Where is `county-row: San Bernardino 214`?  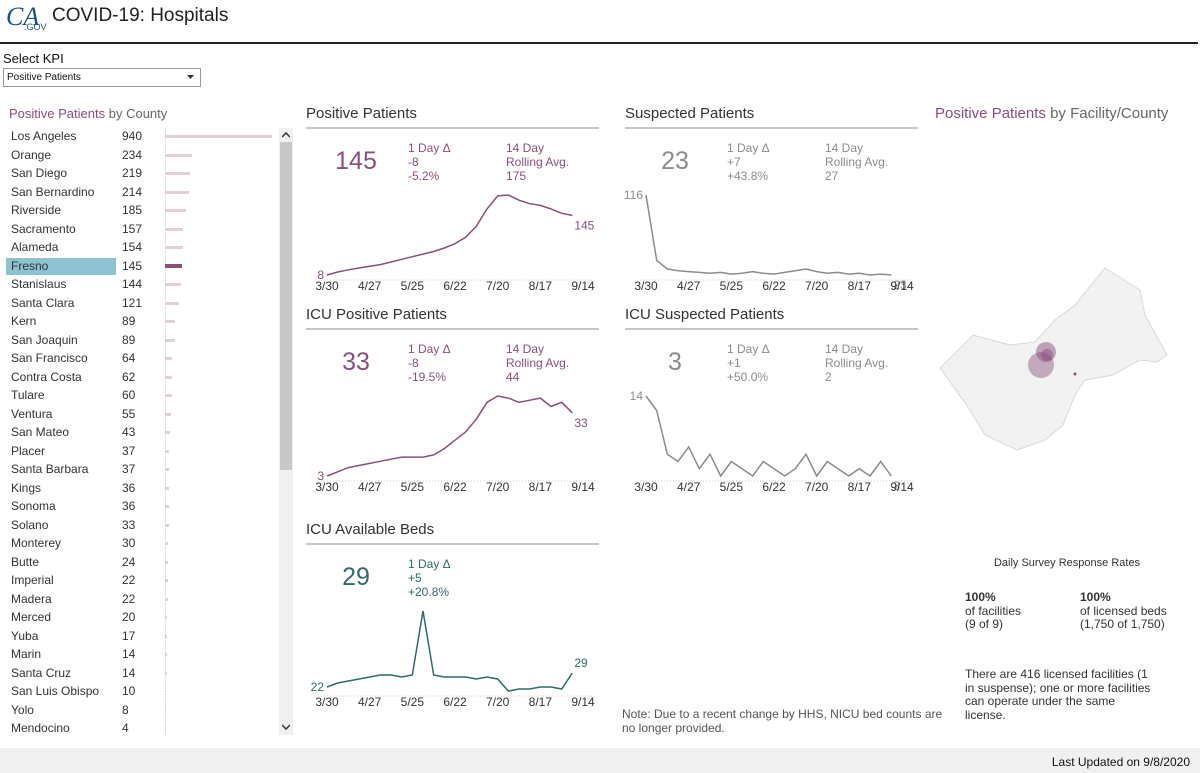 county-row: San Bernardino 214 is located at coordinates (141, 192).